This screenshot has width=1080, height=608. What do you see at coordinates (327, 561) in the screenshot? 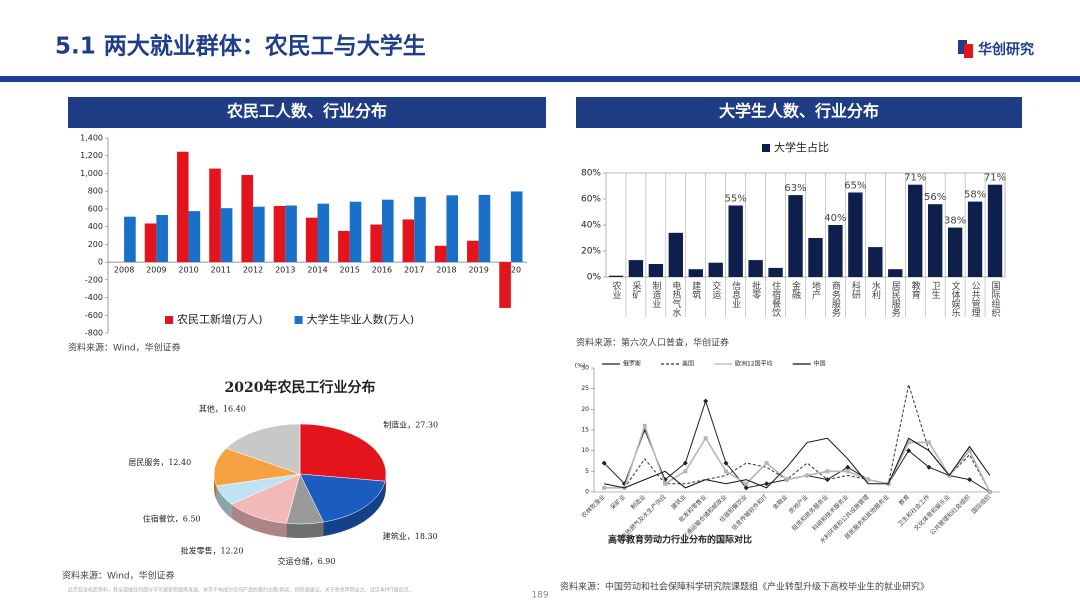
I see `pie-label-value: 6.90` at bounding box center [327, 561].